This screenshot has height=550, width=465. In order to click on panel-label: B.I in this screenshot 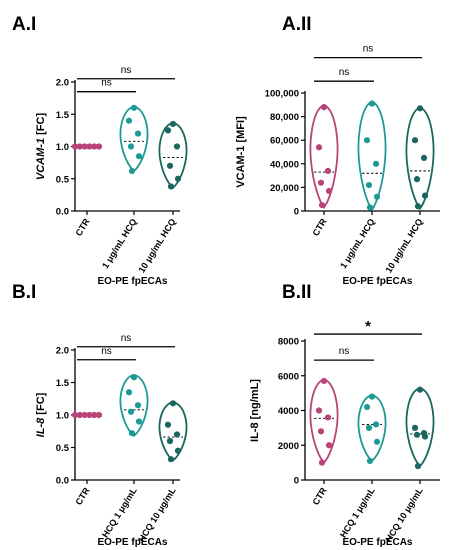, I will do `click(24, 292)`.